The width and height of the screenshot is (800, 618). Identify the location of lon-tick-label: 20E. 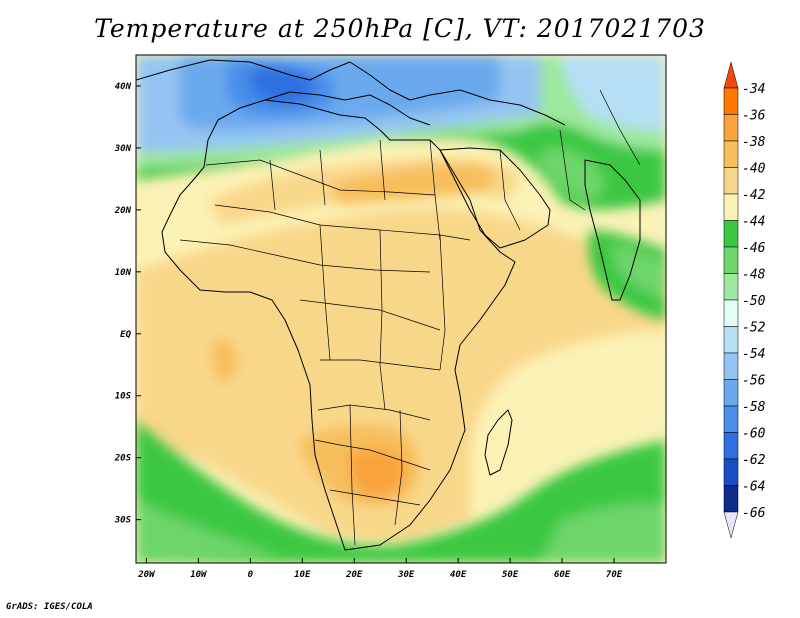
(354, 575).